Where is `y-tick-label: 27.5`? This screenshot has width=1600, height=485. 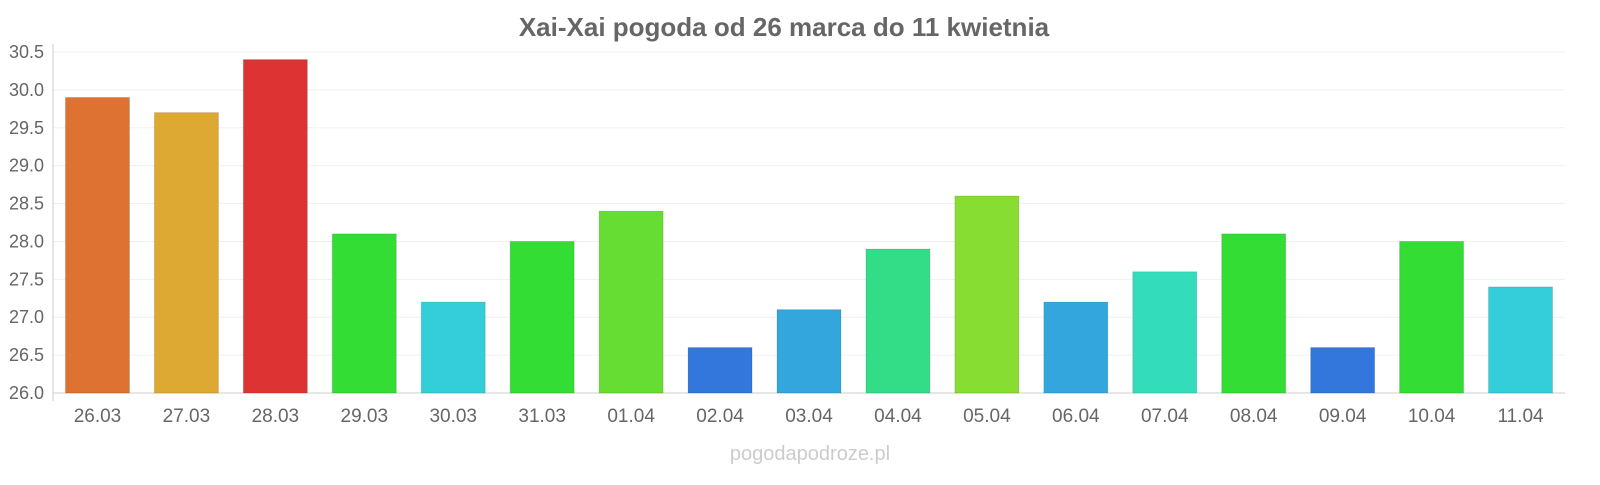
y-tick-label: 27.5 is located at coordinates (26, 279).